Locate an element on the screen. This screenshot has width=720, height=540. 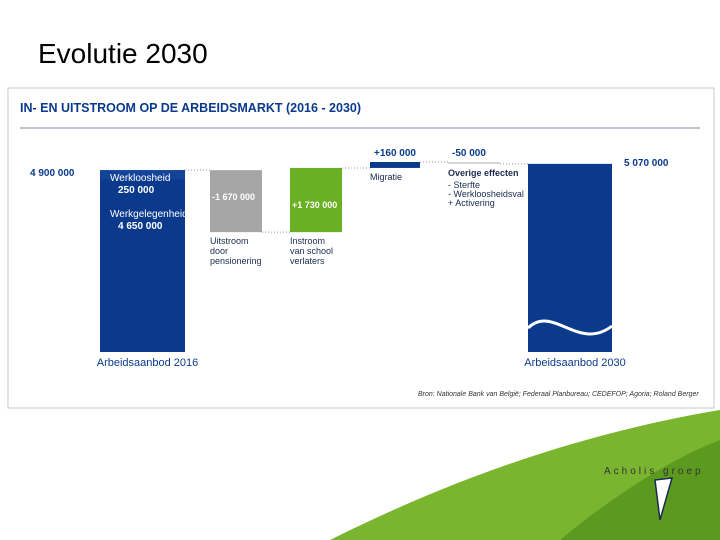
segment-name: Werkloosheid is located at coordinates (140, 179).